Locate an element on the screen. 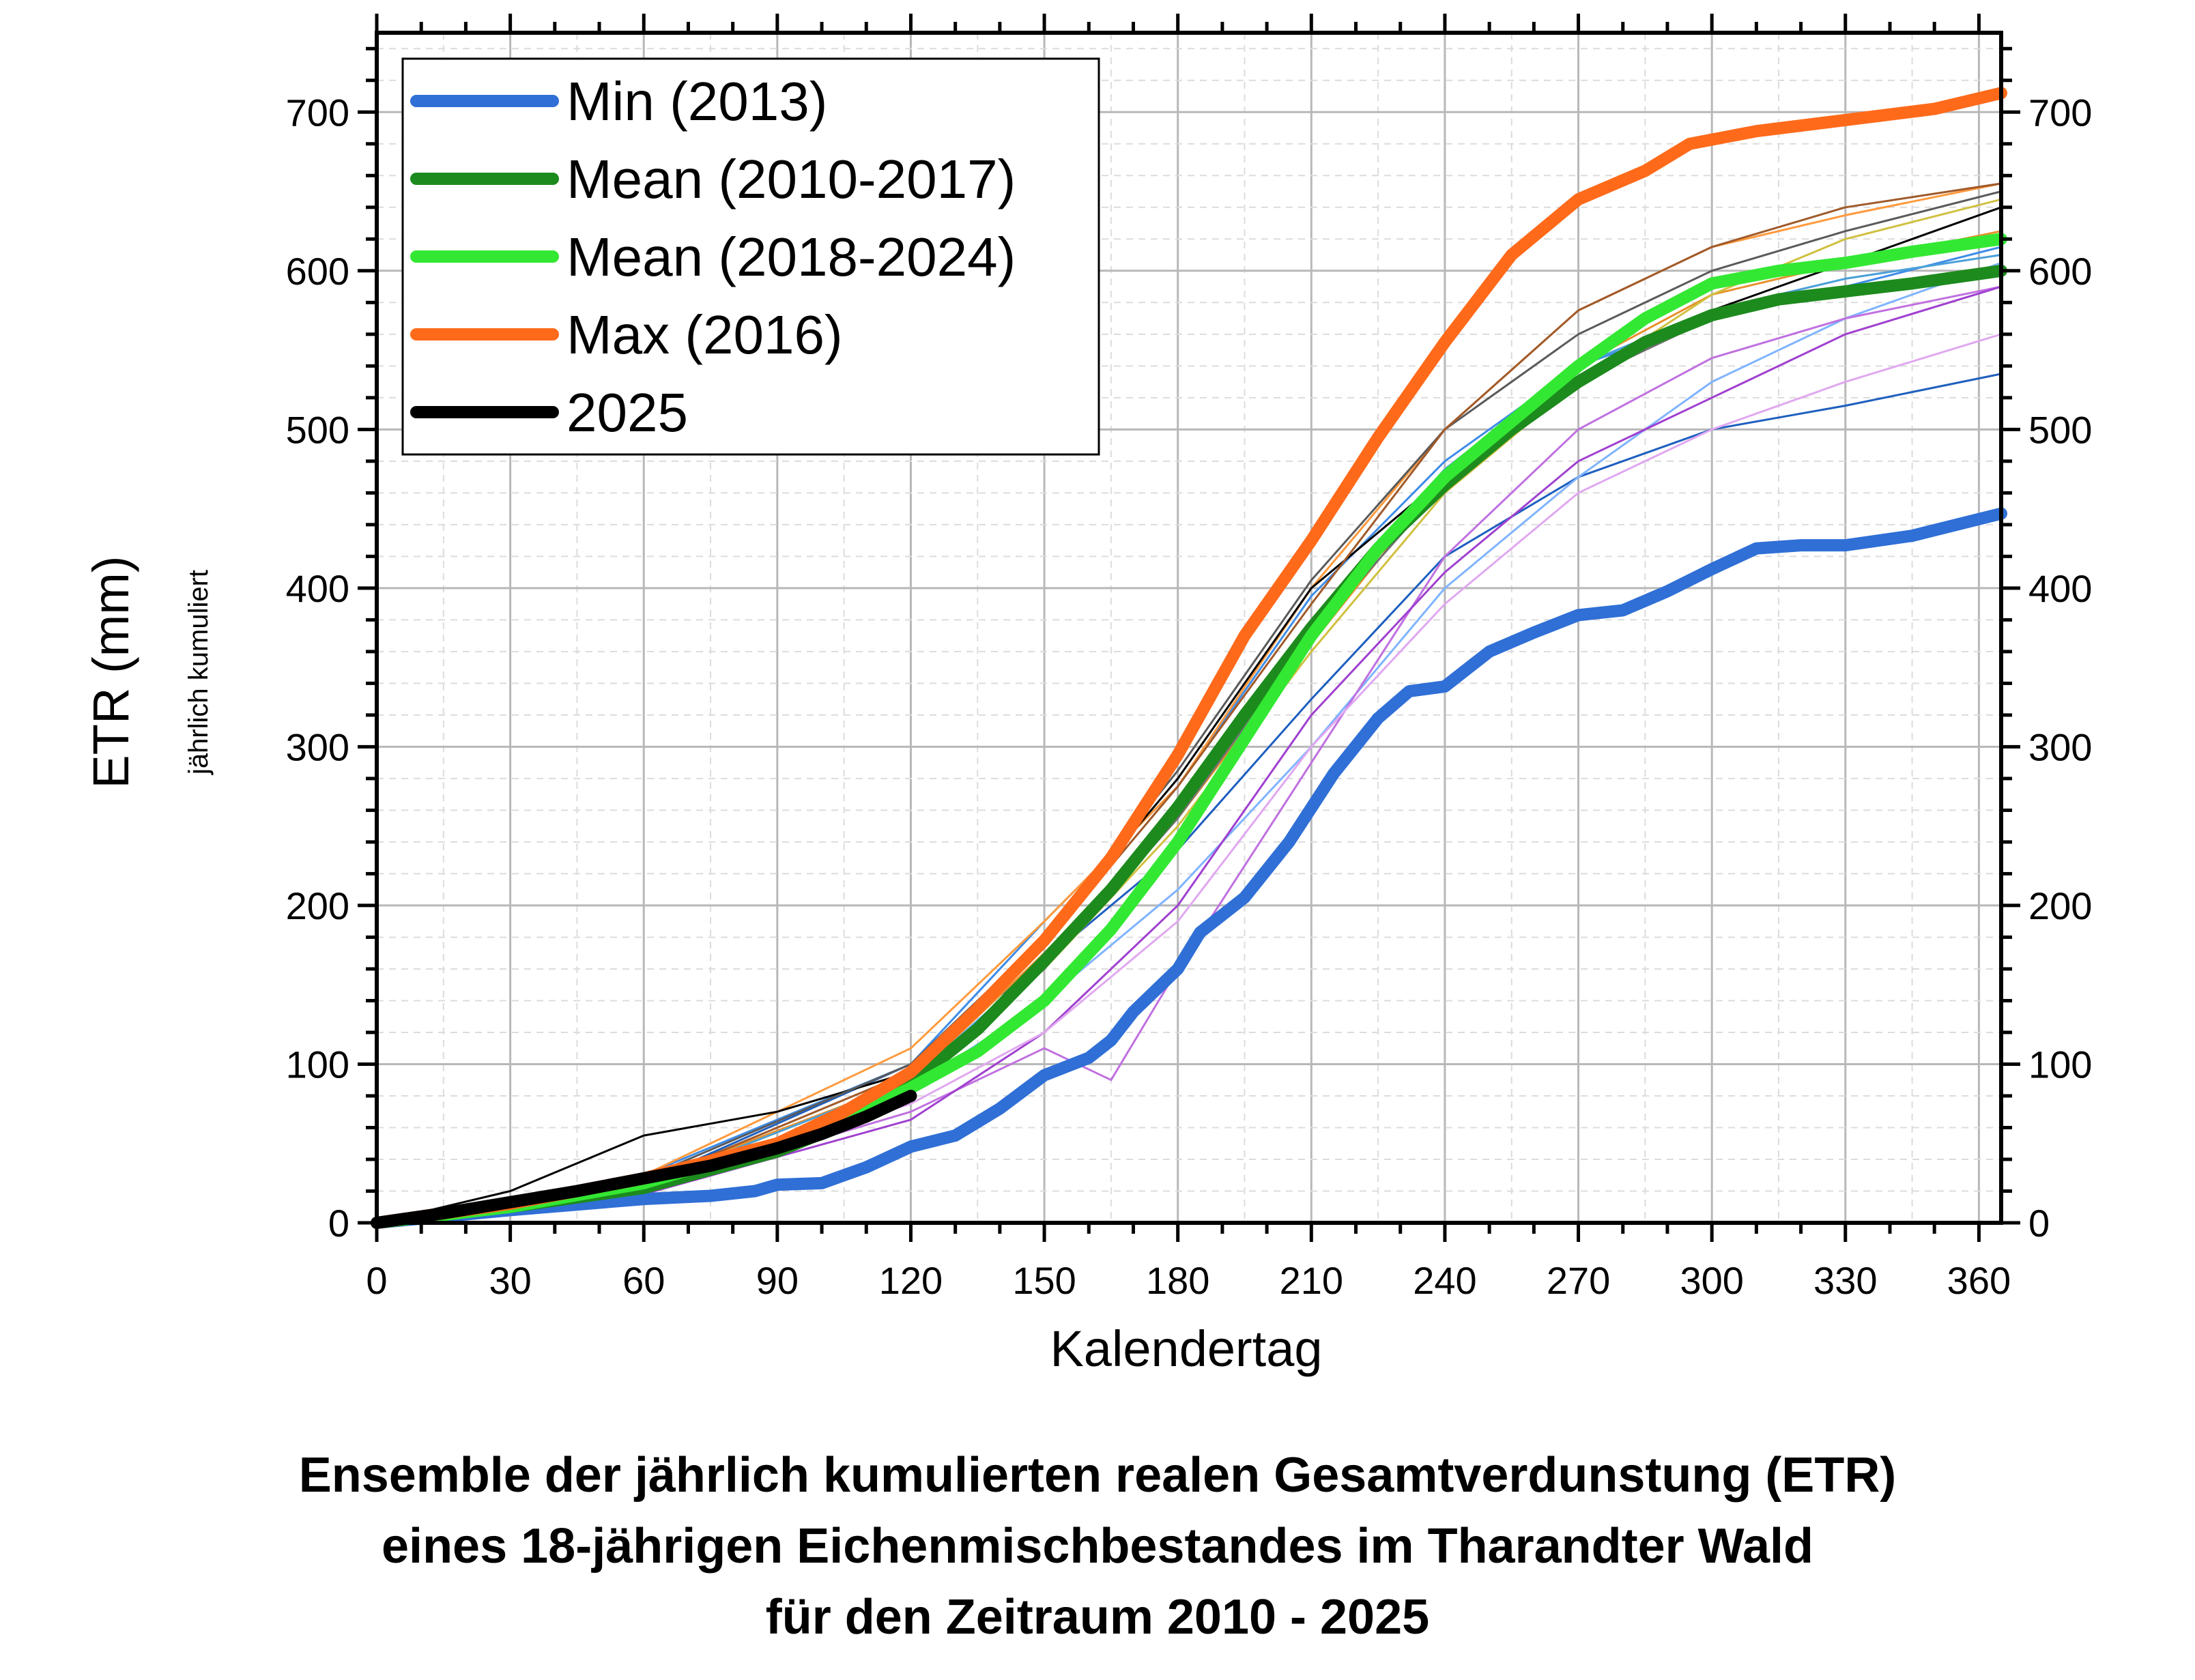 Image resolution: width=2195 pixels, height=1680 pixels. x-tick-labels: 0 30 60 90 120 150 180 210 240 270 300 330 360 is located at coordinates (1188, 1280).